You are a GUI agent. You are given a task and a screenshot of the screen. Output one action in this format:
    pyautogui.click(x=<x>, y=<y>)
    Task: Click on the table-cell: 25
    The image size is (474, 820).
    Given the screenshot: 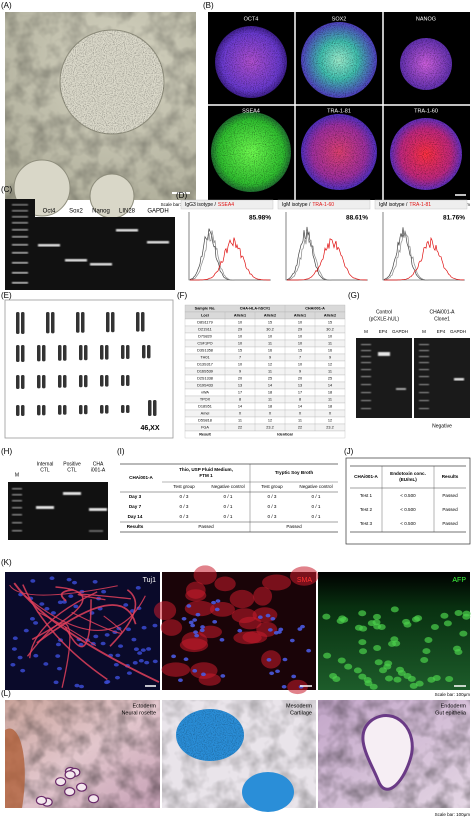 What is the action you would take?
    pyautogui.click(x=270, y=379)
    